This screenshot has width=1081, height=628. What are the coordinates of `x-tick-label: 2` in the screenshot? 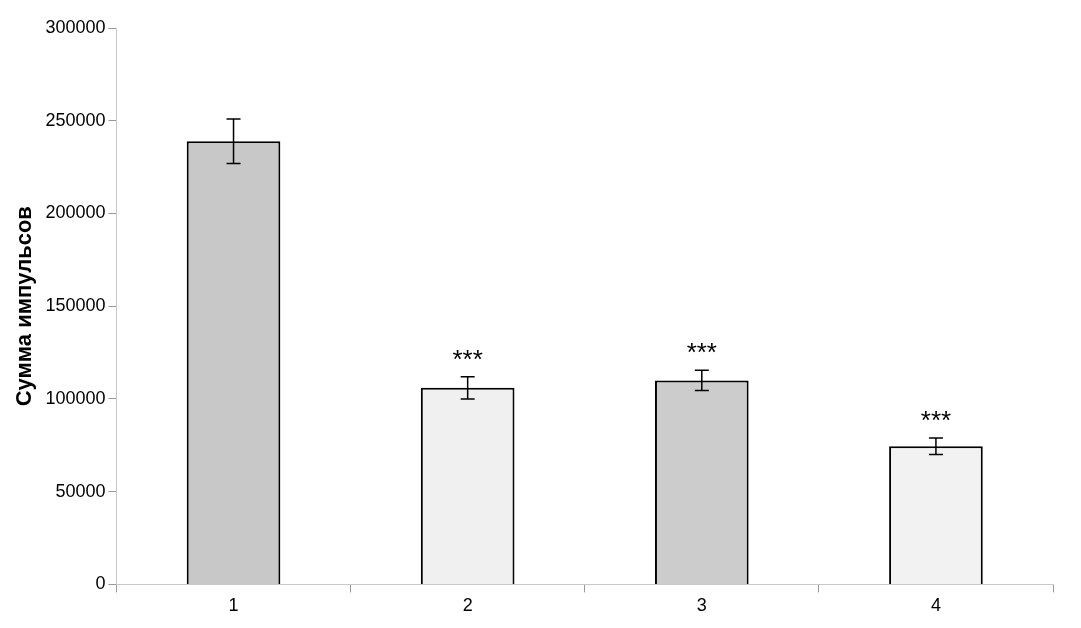 It's located at (467, 605).